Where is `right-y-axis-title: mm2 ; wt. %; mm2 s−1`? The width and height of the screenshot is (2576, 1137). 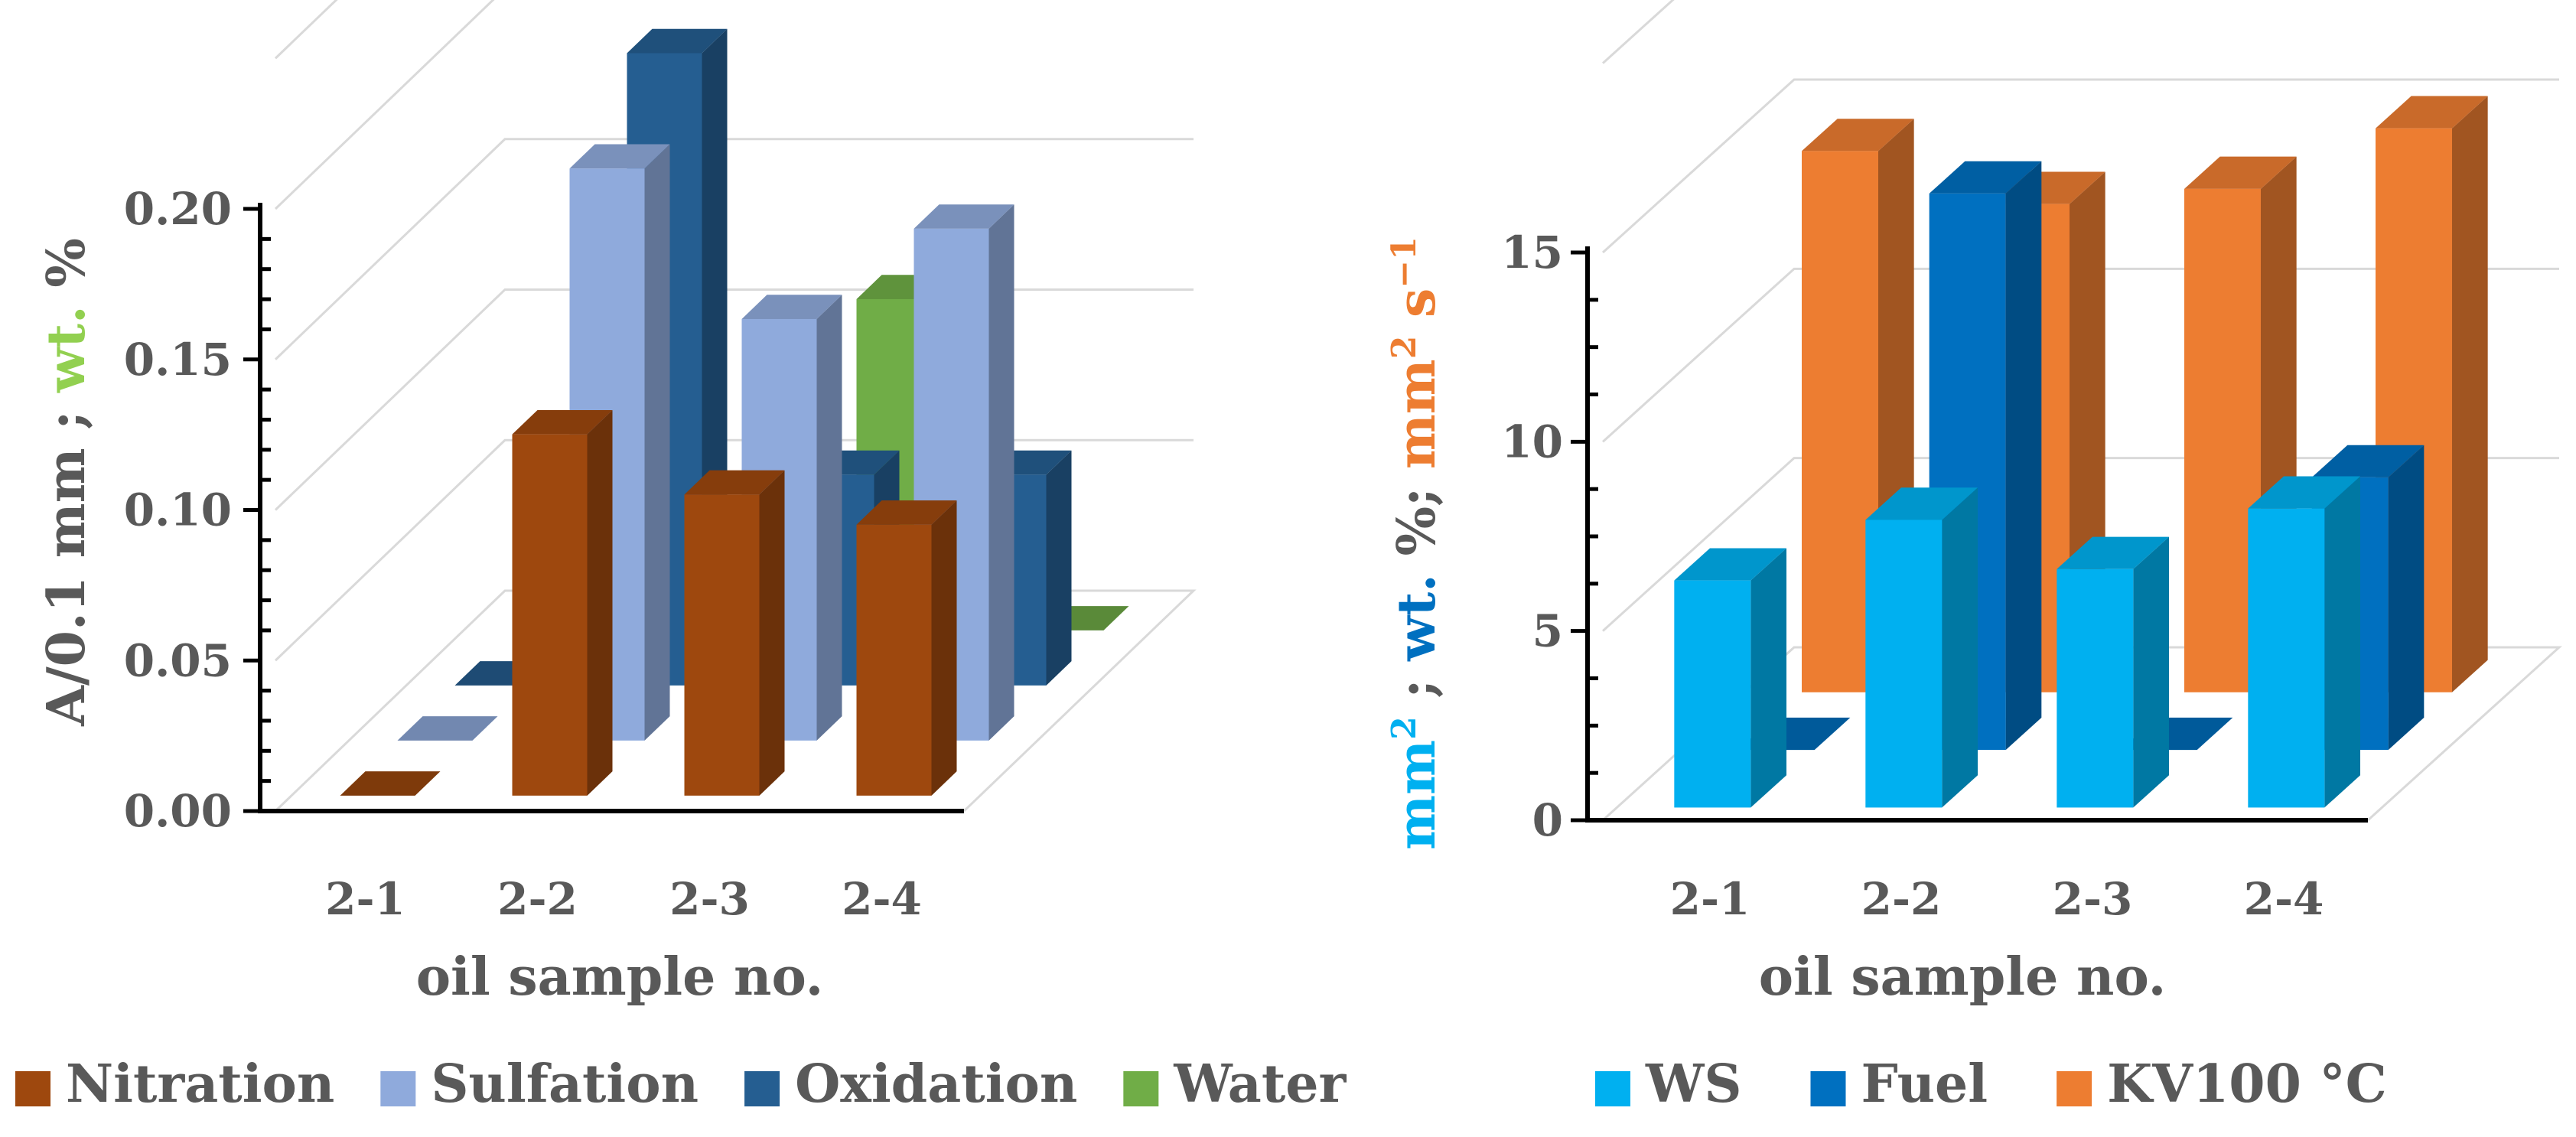
right-y-axis-title: mm2 ; wt. %; mm2 s−1 is located at coordinates (1417, 543).